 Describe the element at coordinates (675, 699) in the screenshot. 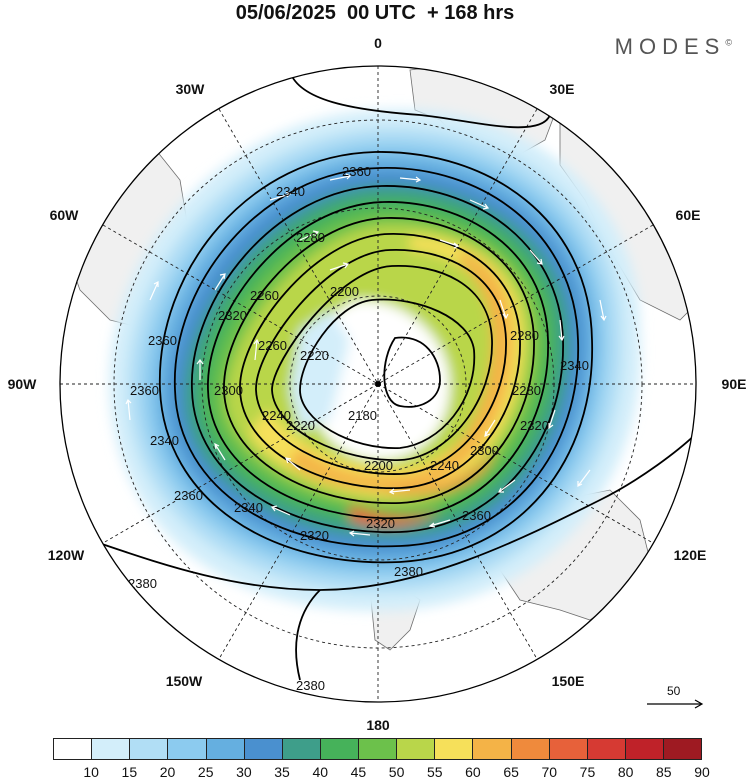

I see `reference-vector: 50` at that location.